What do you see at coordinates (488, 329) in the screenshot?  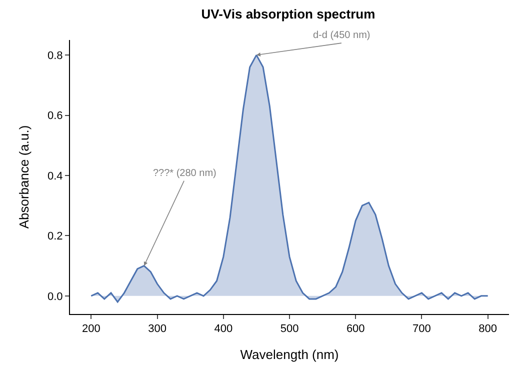 I see `x-tick-label: 800` at bounding box center [488, 329].